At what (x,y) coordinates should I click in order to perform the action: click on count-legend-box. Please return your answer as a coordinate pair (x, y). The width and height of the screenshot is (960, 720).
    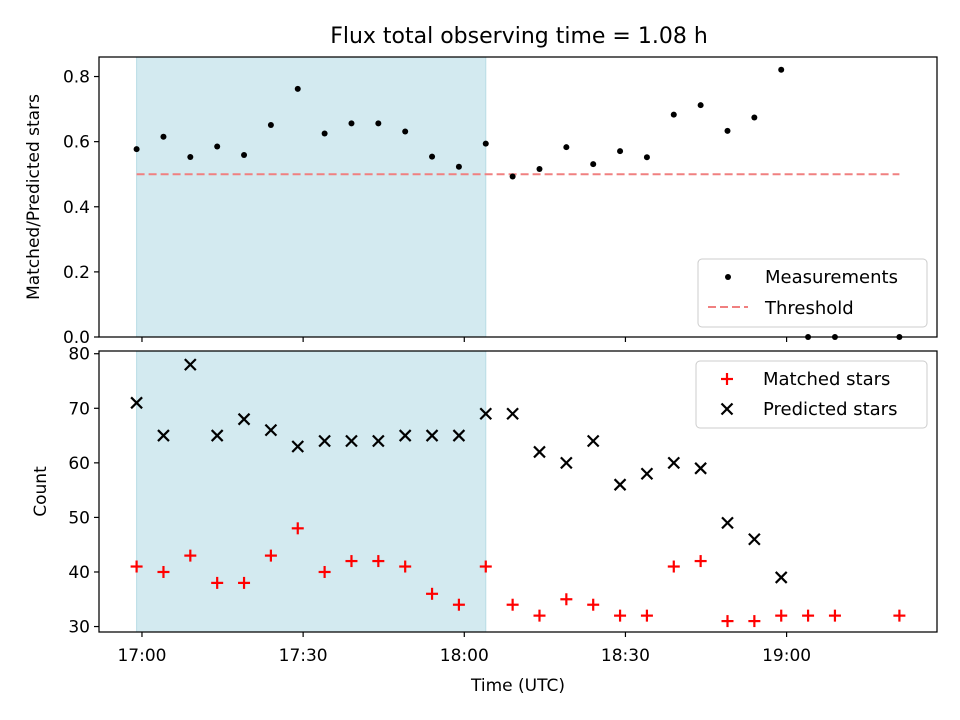
    Looking at the image, I should click on (811, 394).